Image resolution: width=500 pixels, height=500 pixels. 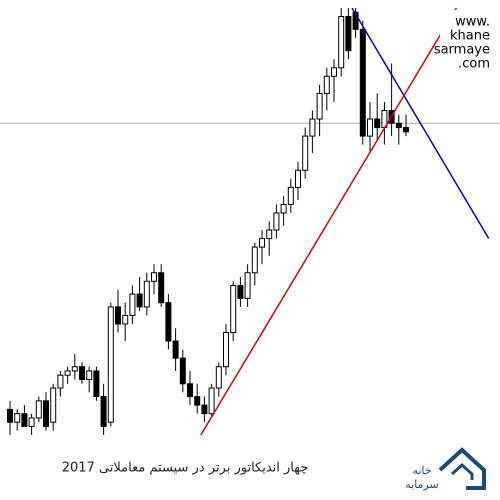 I want to click on watermark-text: .com, so click(x=474, y=64).